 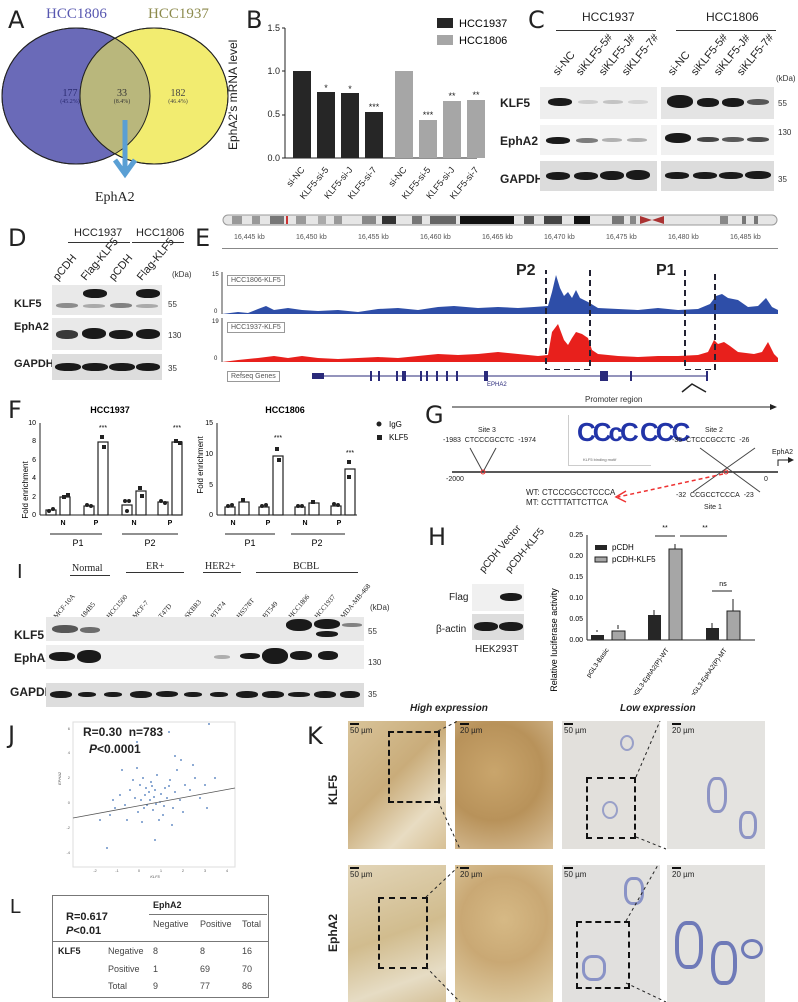 What do you see at coordinates (361, 874) in the screenshot?
I see `scale-label: 50 µm` at bounding box center [361, 874].